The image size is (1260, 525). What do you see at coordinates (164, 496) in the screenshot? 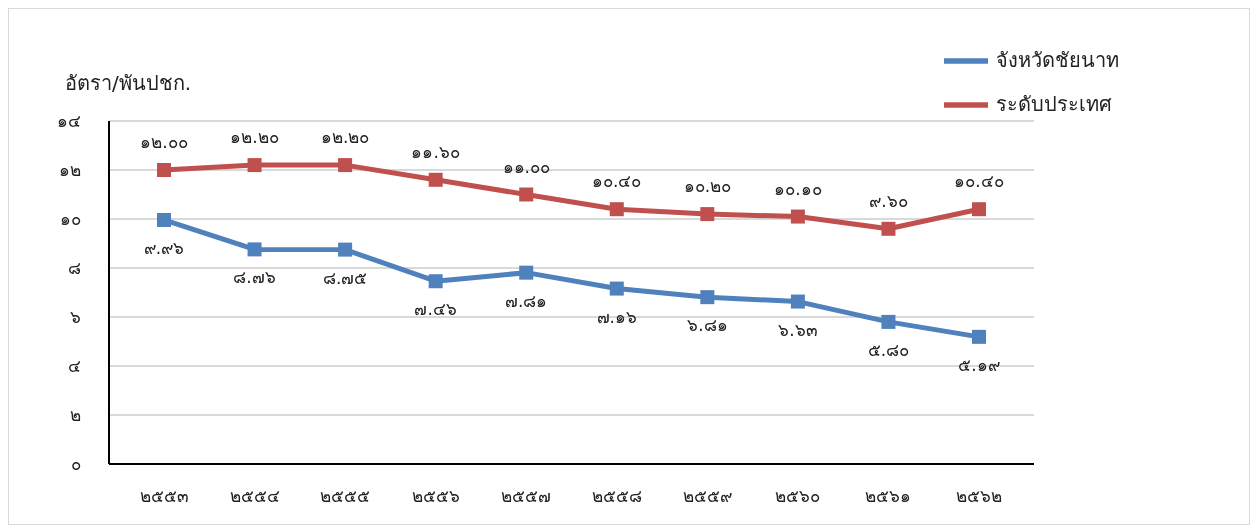
I see `x-tick-label: ๒๕๕๓` at bounding box center [164, 496].